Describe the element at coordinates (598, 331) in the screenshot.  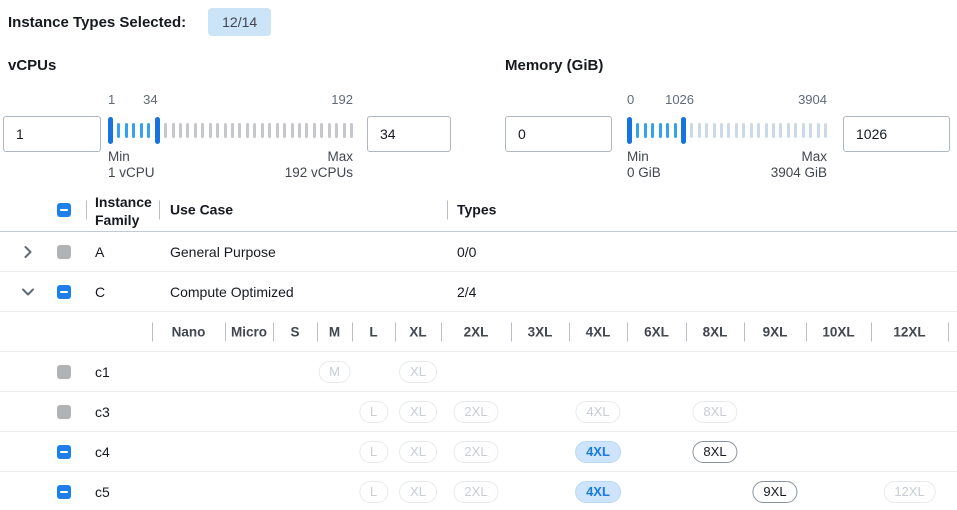
I see `size-column-header-4xl: 4XL` at that location.